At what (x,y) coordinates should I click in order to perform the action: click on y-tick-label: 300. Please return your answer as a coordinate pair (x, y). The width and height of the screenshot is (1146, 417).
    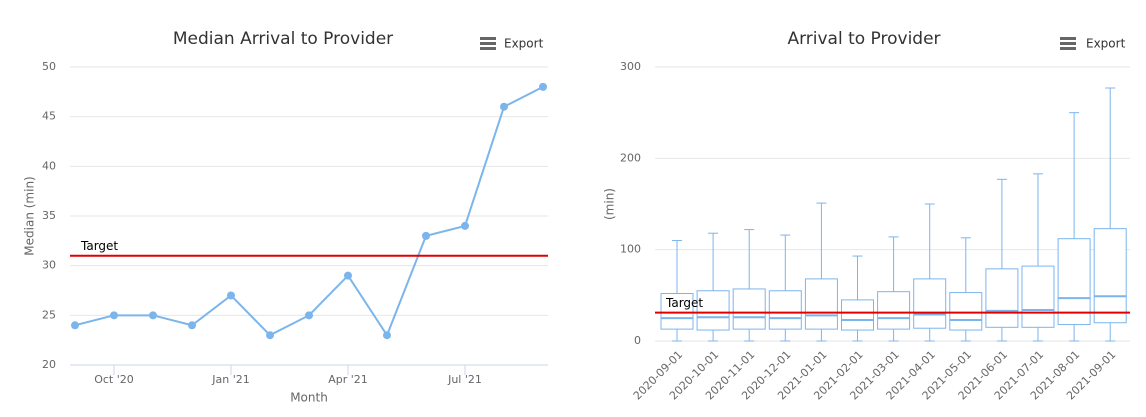
    Looking at the image, I should click on (630, 66).